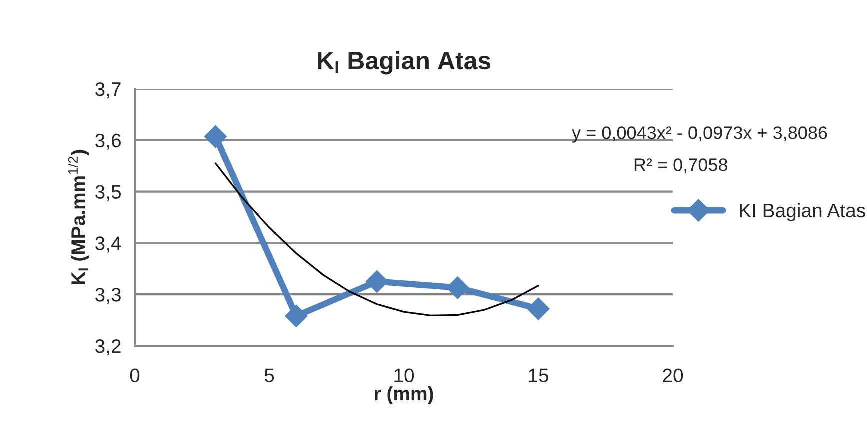 The image size is (867, 427). Describe the element at coordinates (681, 166) in the screenshot. I see `annotation: R² = 0,7058` at that location.